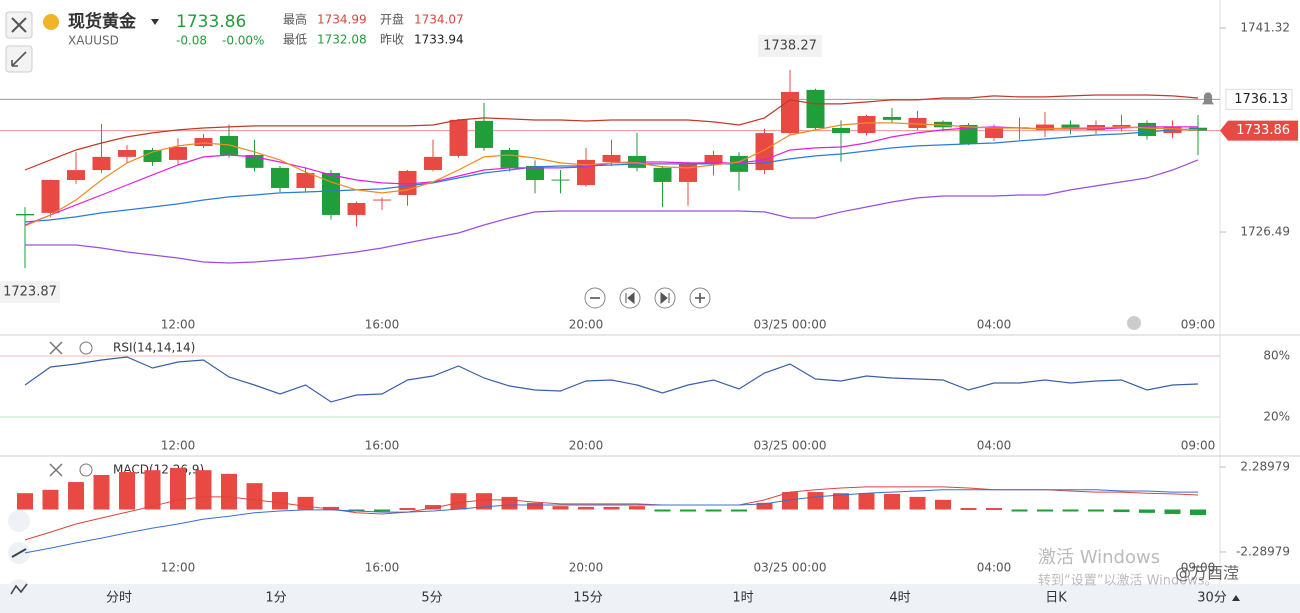 The width and height of the screenshot is (1300, 613). Describe the element at coordinates (611, 379) in the screenshot. I see `rsi-line` at that location.